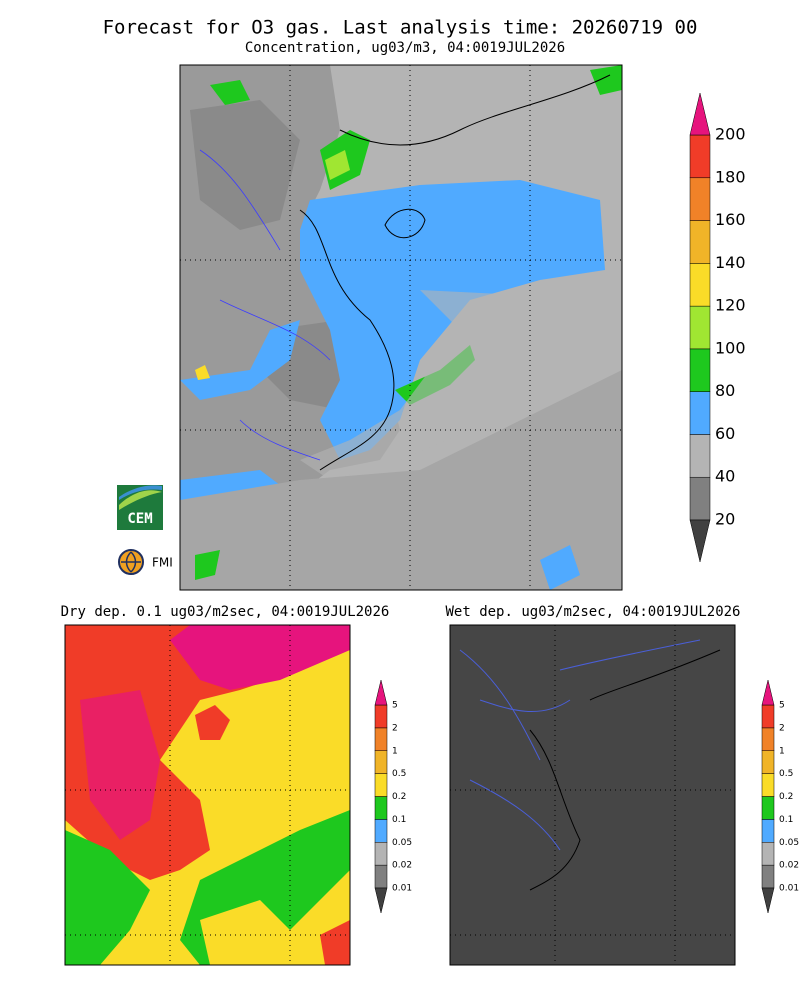 Image resolution: width=800 pixels, height=1004 pixels. I want to click on colorbar-label: 160, so click(730, 219).